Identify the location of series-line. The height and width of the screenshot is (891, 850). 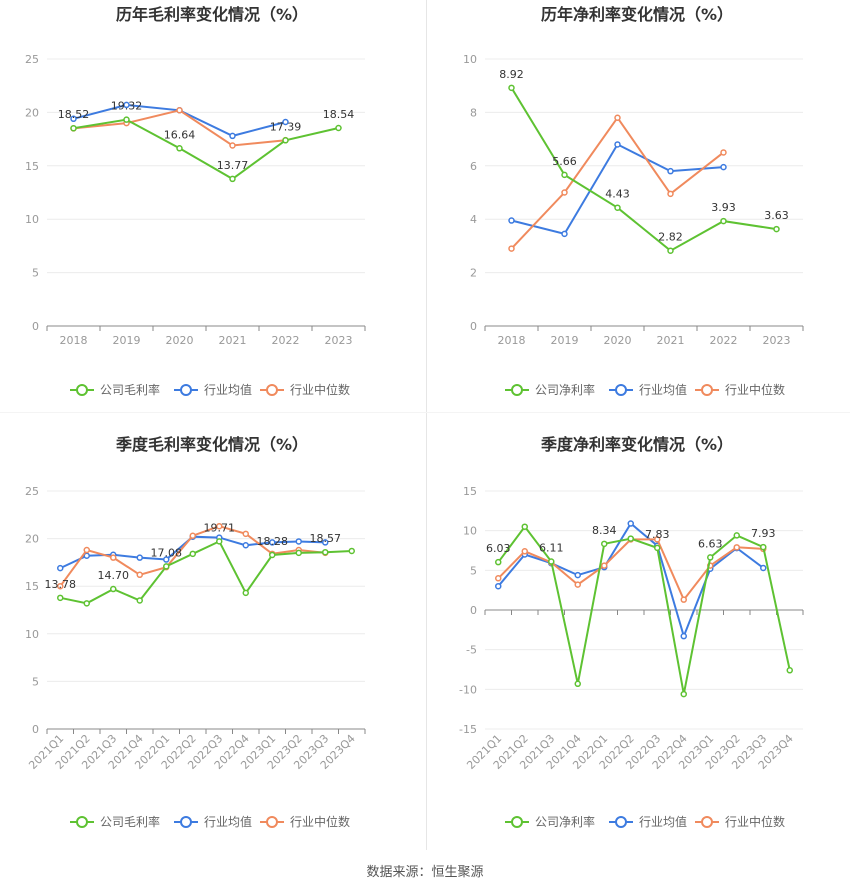
(644, 610).